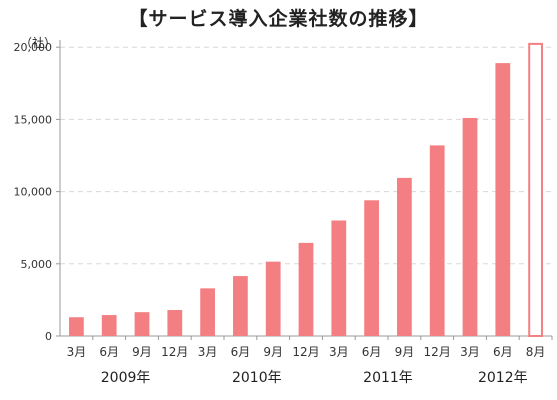 The image size is (557, 400). Describe the element at coordinates (257, 378) in the screenshot. I see `year-label: 2010年` at that location.